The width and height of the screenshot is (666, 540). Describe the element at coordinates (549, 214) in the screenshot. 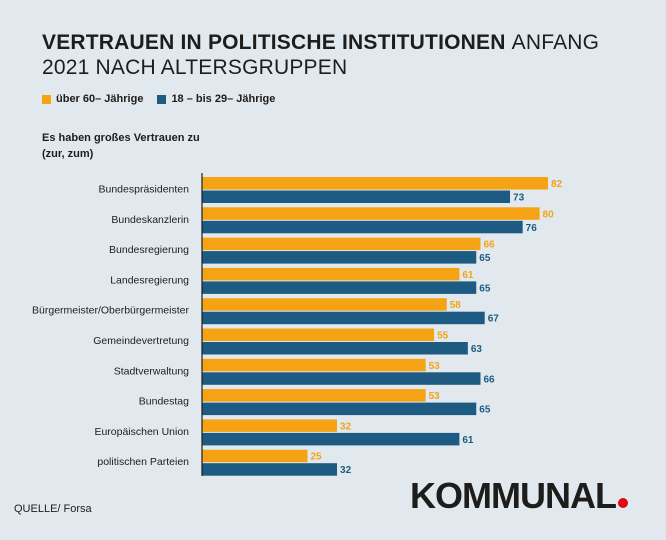

I see `data-label: 80` at that location.